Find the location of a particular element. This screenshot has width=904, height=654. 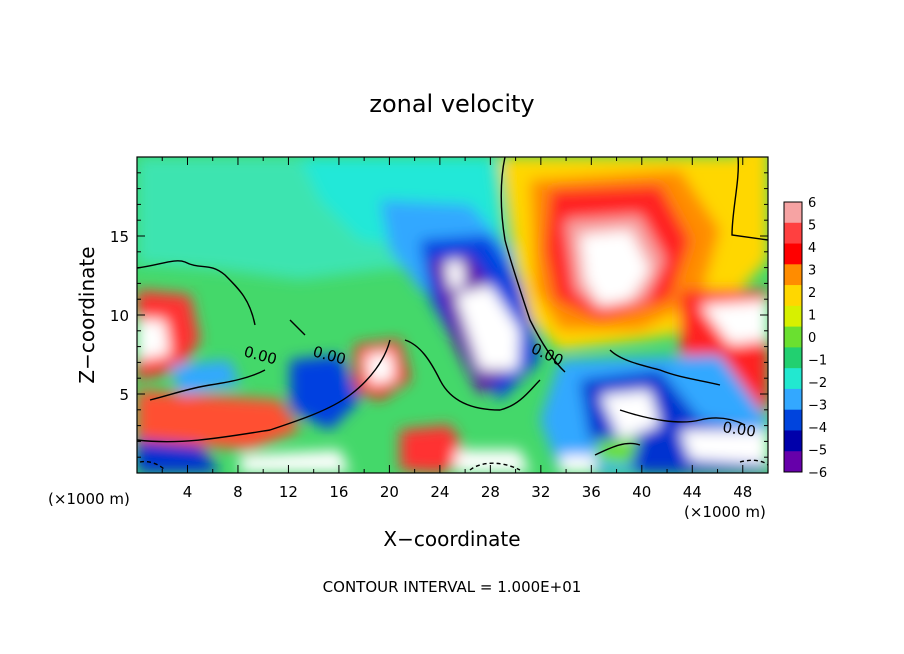

x-tick-label: 12 is located at coordinates (288, 492).